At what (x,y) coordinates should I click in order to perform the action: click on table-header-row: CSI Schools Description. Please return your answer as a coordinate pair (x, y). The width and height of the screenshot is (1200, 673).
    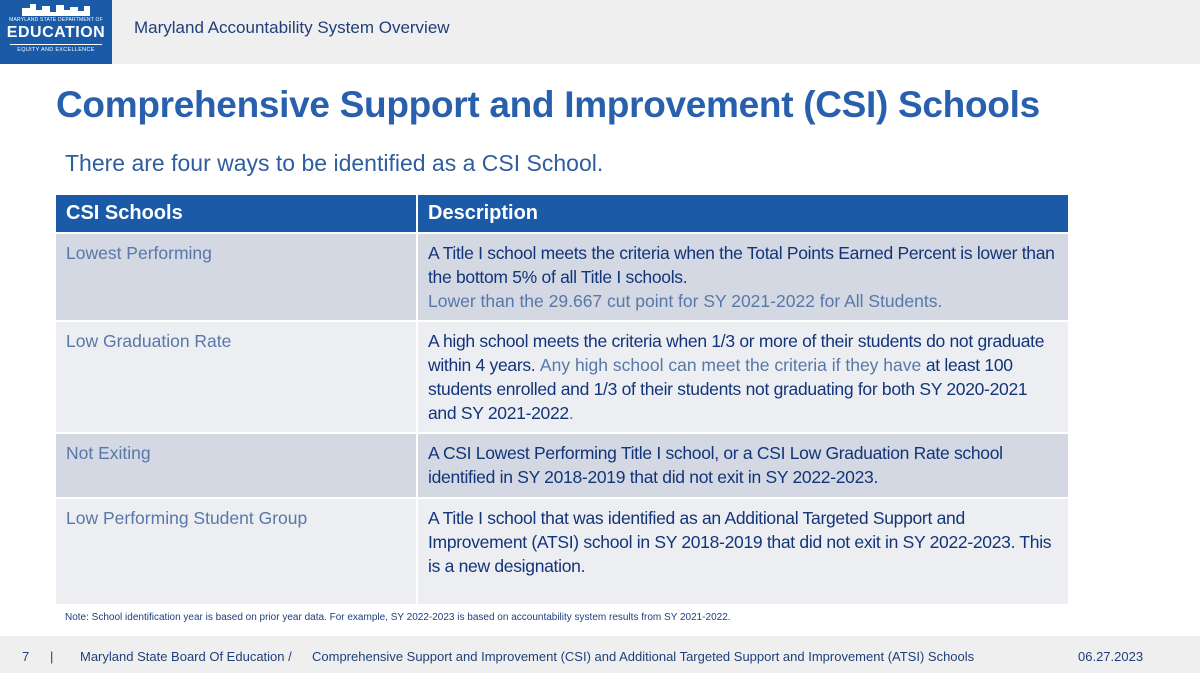
    Looking at the image, I should click on (562, 214).